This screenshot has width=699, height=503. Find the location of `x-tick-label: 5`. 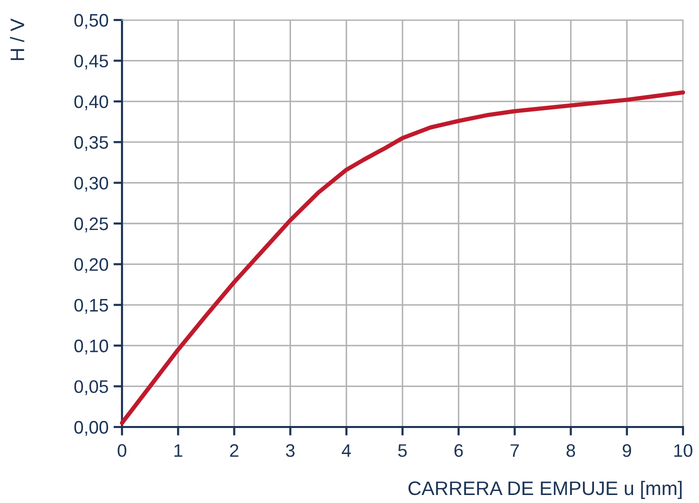

x-tick-label: 5 is located at coordinates (402, 450).